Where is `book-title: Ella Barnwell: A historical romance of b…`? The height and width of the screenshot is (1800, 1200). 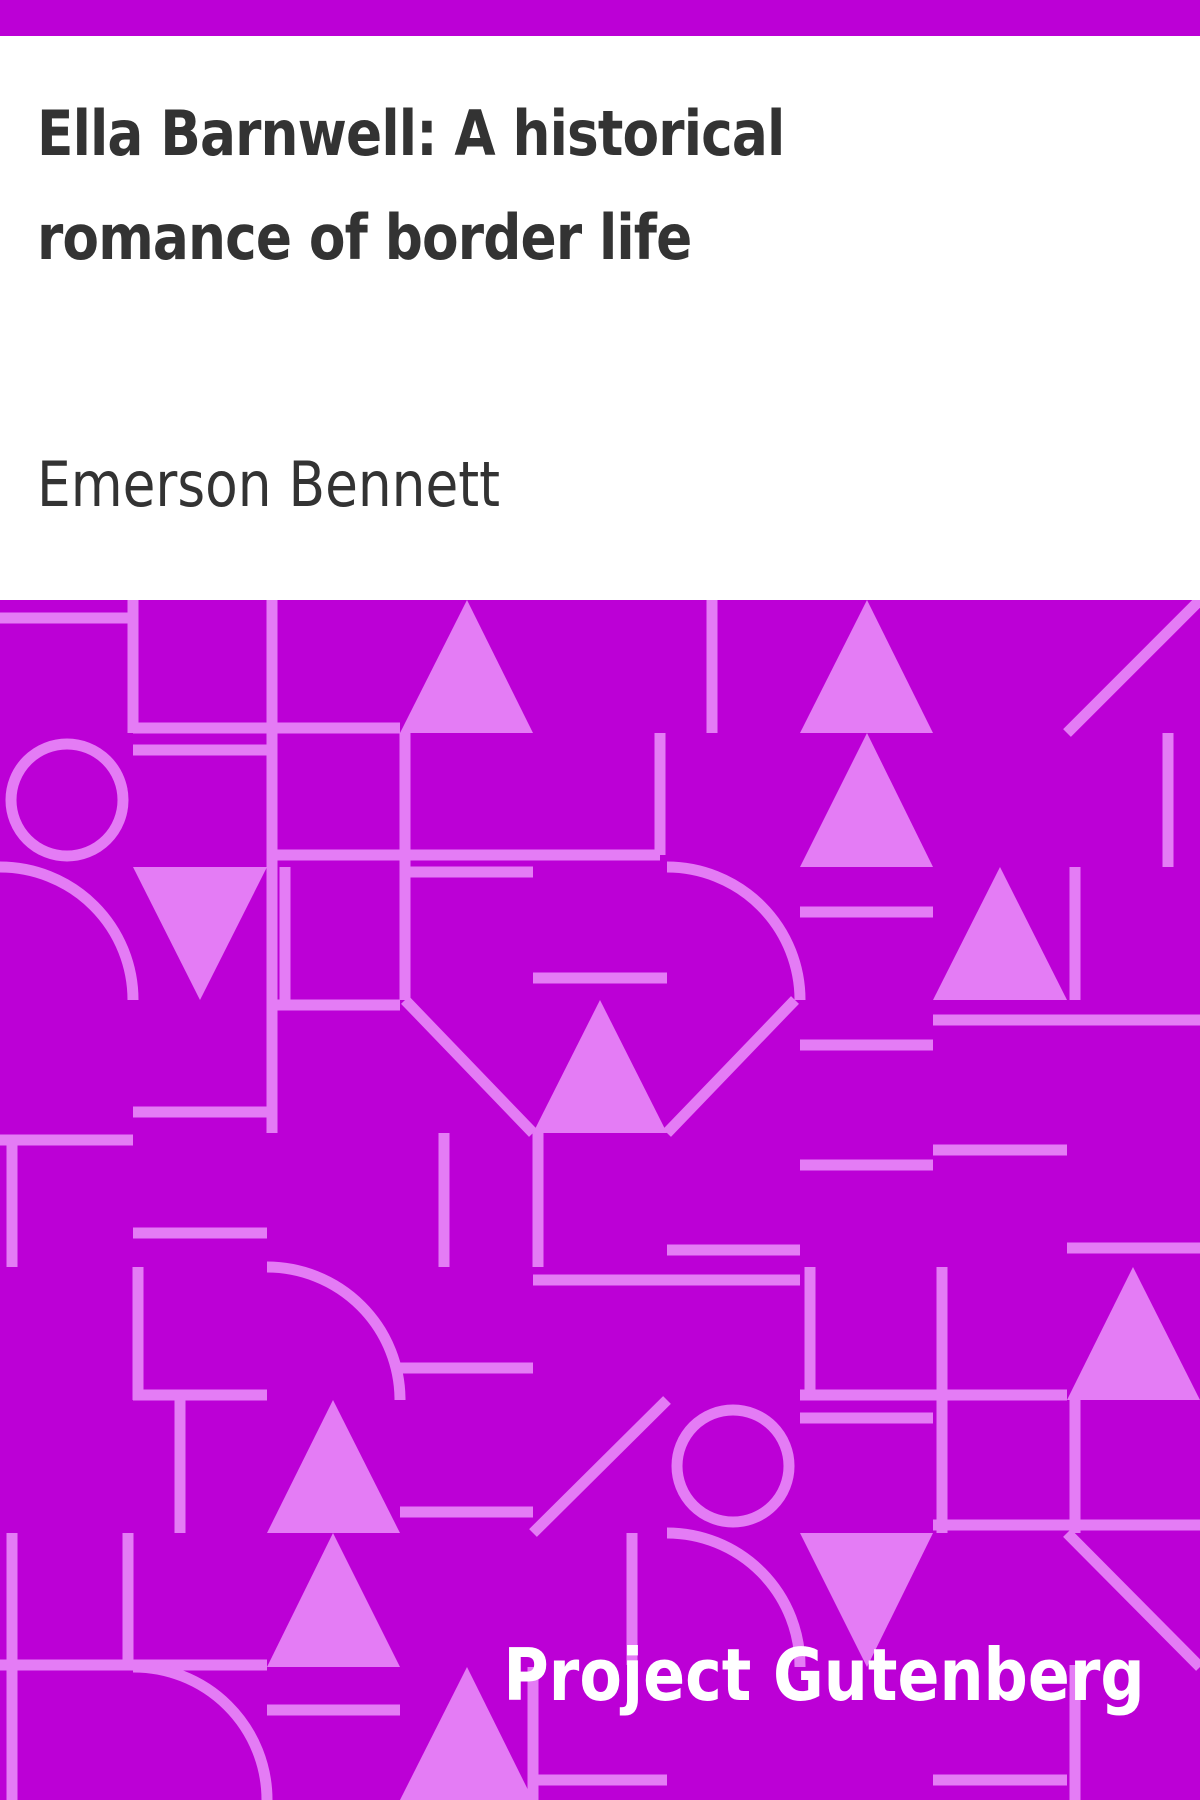 book-title: Ella Barnwell: A historical romance of b… is located at coordinates (411, 185).